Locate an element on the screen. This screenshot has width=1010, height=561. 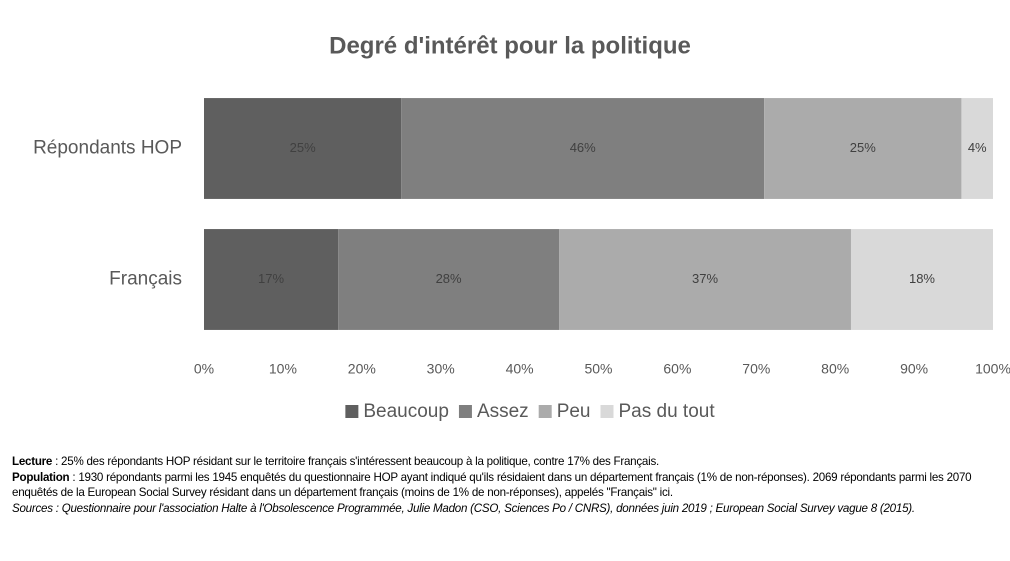
x-tick-label: 70% is located at coordinates (756, 369).